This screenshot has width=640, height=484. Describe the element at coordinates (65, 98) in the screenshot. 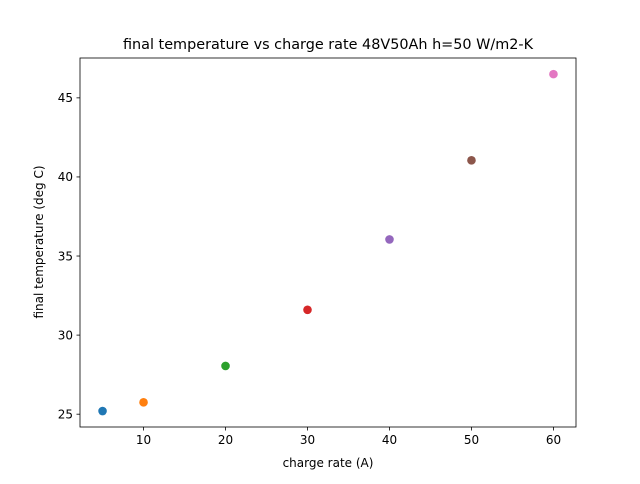

I see `y-tick-label: 45` at that location.